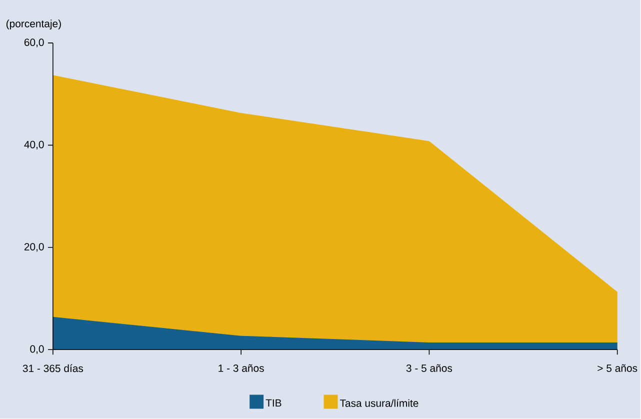 The image size is (641, 419). I want to click on y-tick-label: 60,0, so click(34, 43).